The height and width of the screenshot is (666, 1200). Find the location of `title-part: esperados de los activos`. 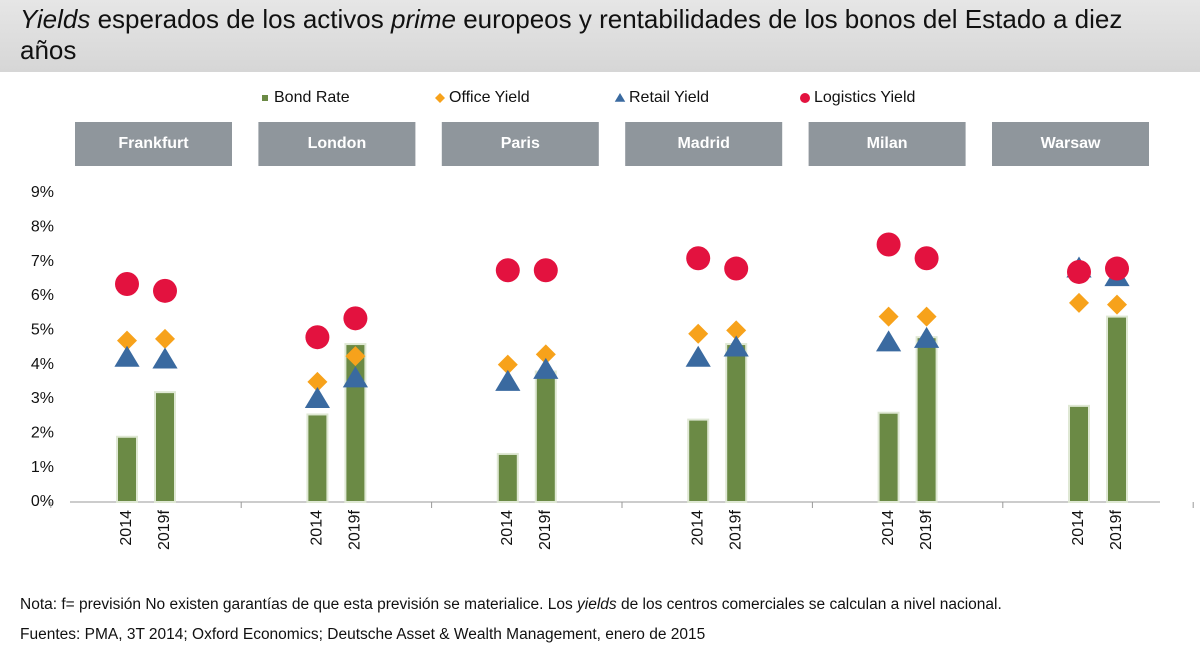

title-part: esperados de los activos is located at coordinates (240, 19).